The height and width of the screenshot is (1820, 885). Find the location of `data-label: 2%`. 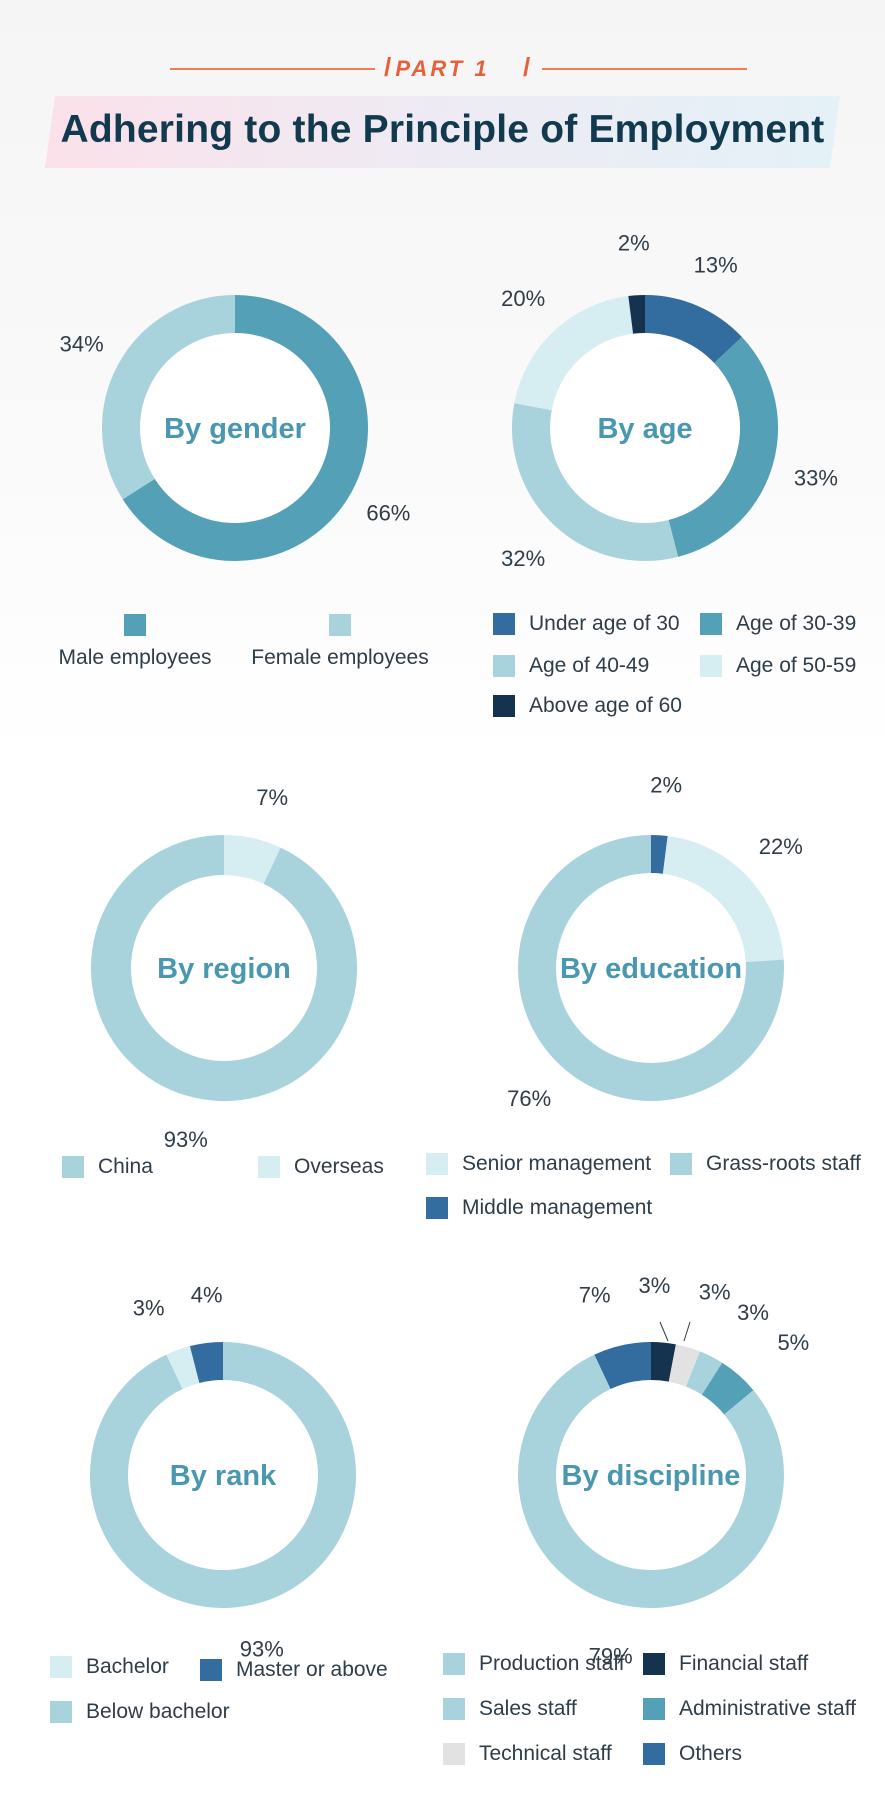

data-label: 2% is located at coordinates (634, 242).